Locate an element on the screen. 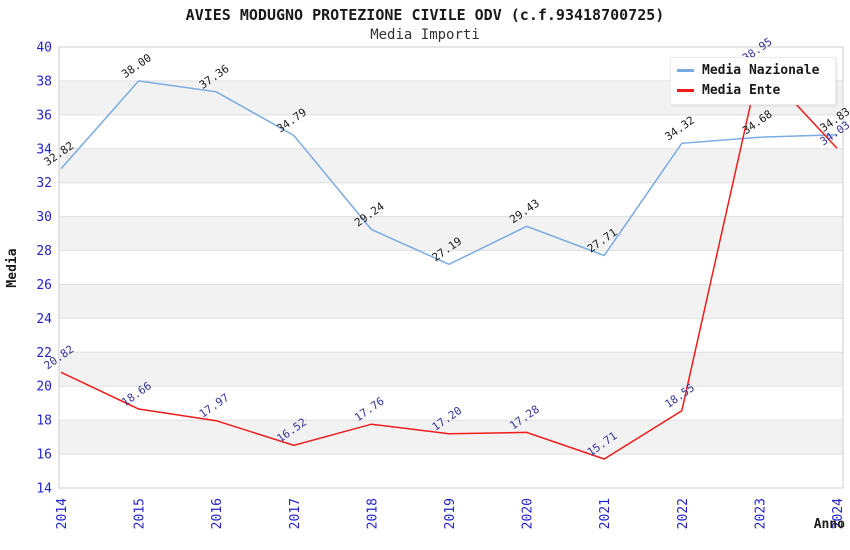  x-axis-label: Anno is located at coordinates (829, 524).